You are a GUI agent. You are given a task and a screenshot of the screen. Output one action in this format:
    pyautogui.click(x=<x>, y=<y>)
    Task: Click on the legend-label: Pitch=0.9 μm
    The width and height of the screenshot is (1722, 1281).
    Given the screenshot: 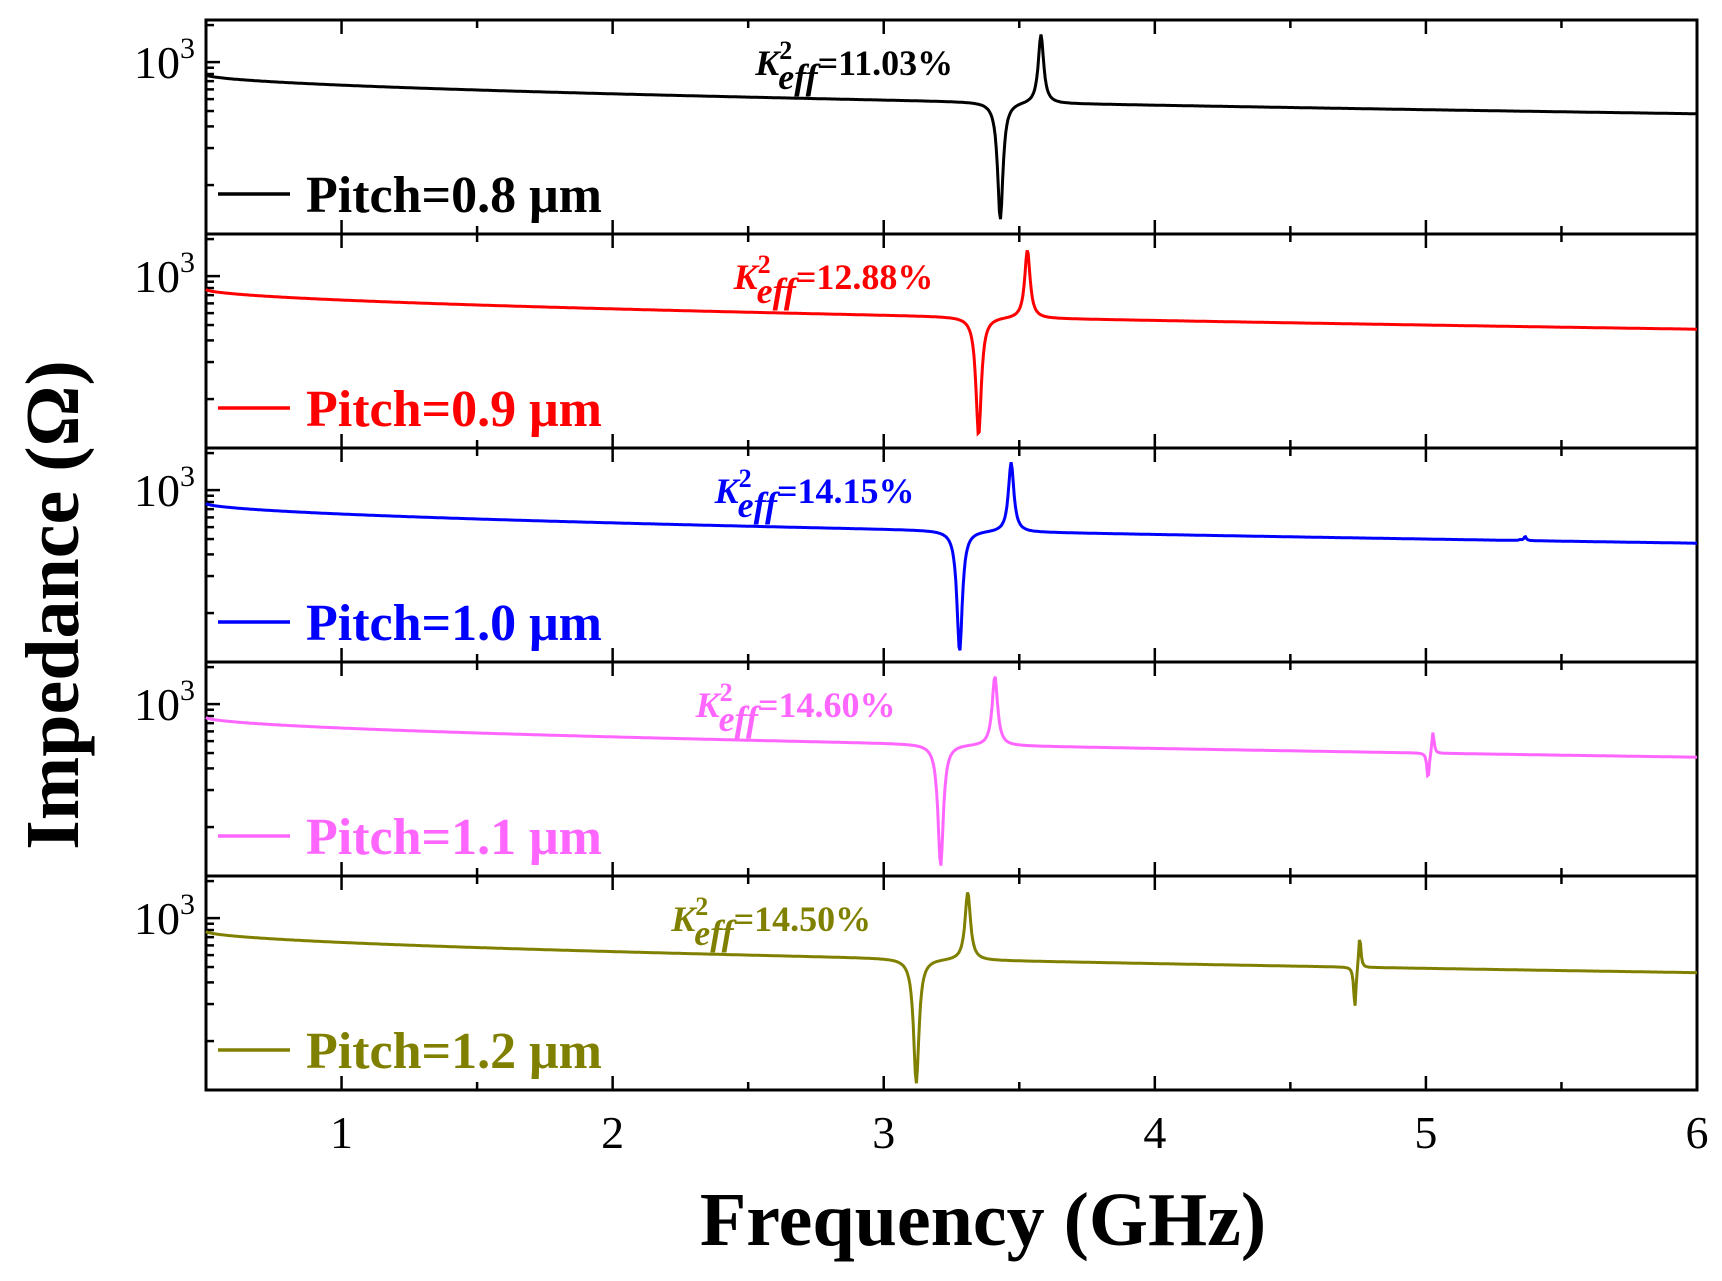 What is the action you would take?
    pyautogui.click(x=454, y=409)
    